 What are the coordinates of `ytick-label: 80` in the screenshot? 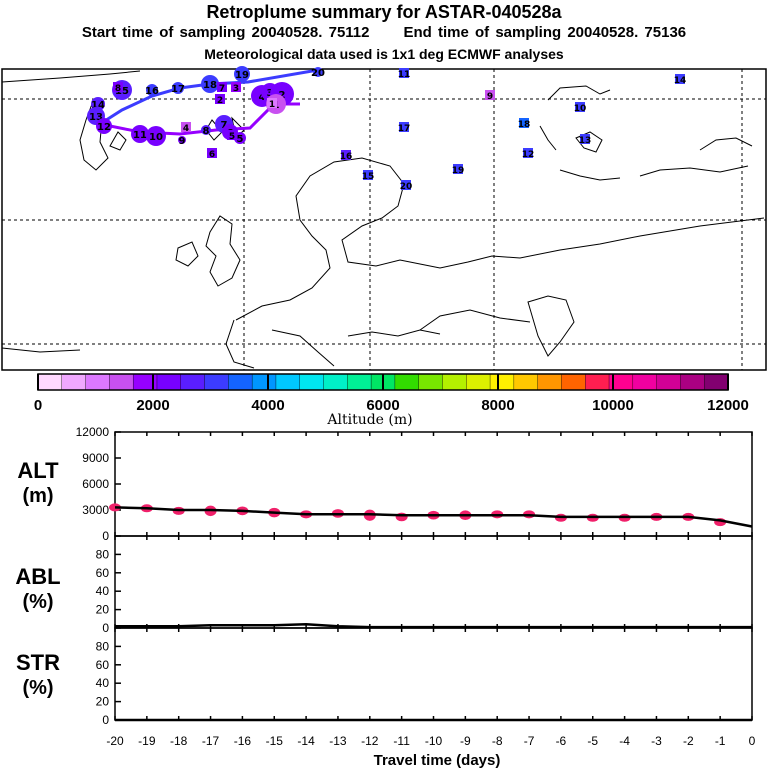 It's located at (103, 554).